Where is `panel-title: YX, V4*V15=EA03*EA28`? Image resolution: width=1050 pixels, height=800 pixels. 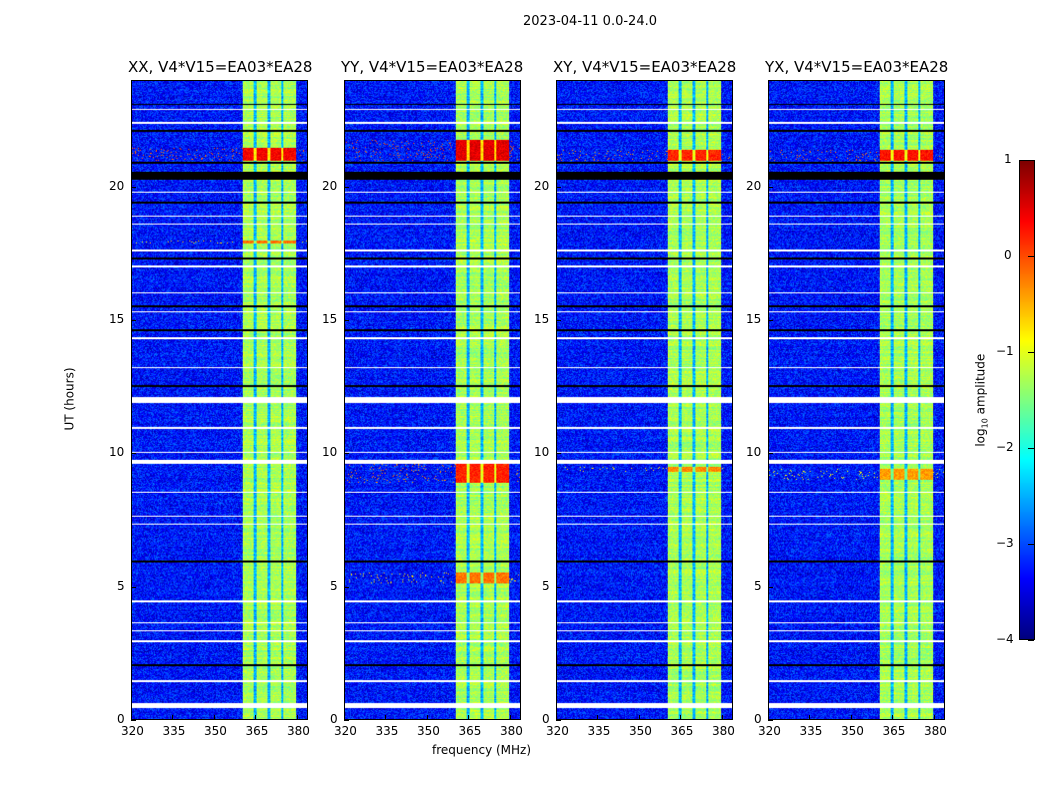 panel-title: YX, V4*V15=EA03*EA28 is located at coordinates (857, 67).